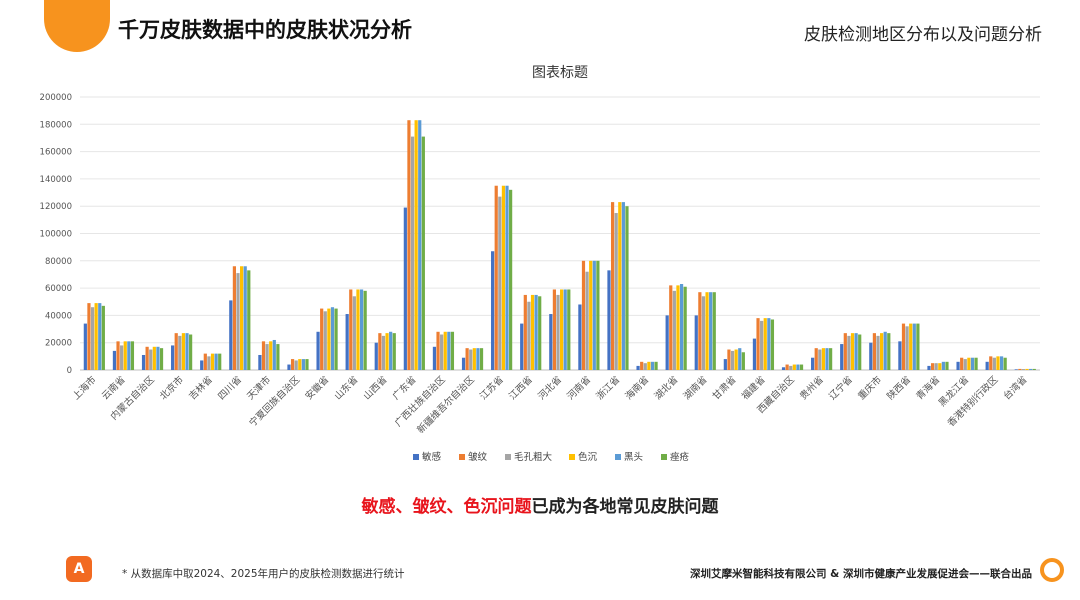 This screenshot has width=1080, height=600. What do you see at coordinates (56, 98) in the screenshot?
I see `y-tick-label: 200000` at bounding box center [56, 98].